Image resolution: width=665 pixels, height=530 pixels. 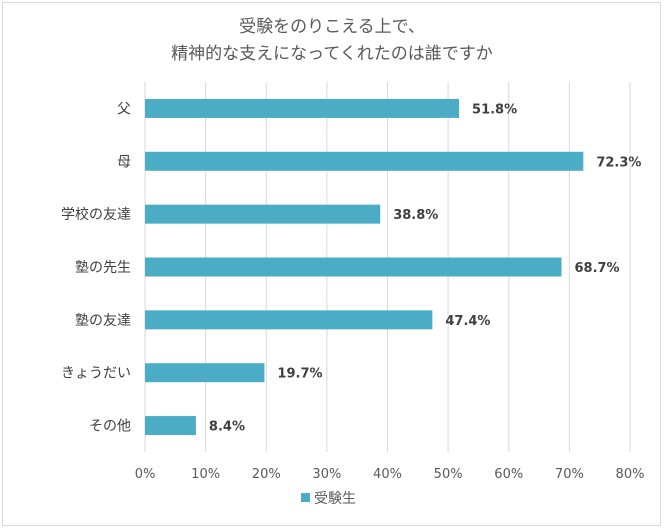 I want to click on category-label: 母, so click(x=124, y=162).